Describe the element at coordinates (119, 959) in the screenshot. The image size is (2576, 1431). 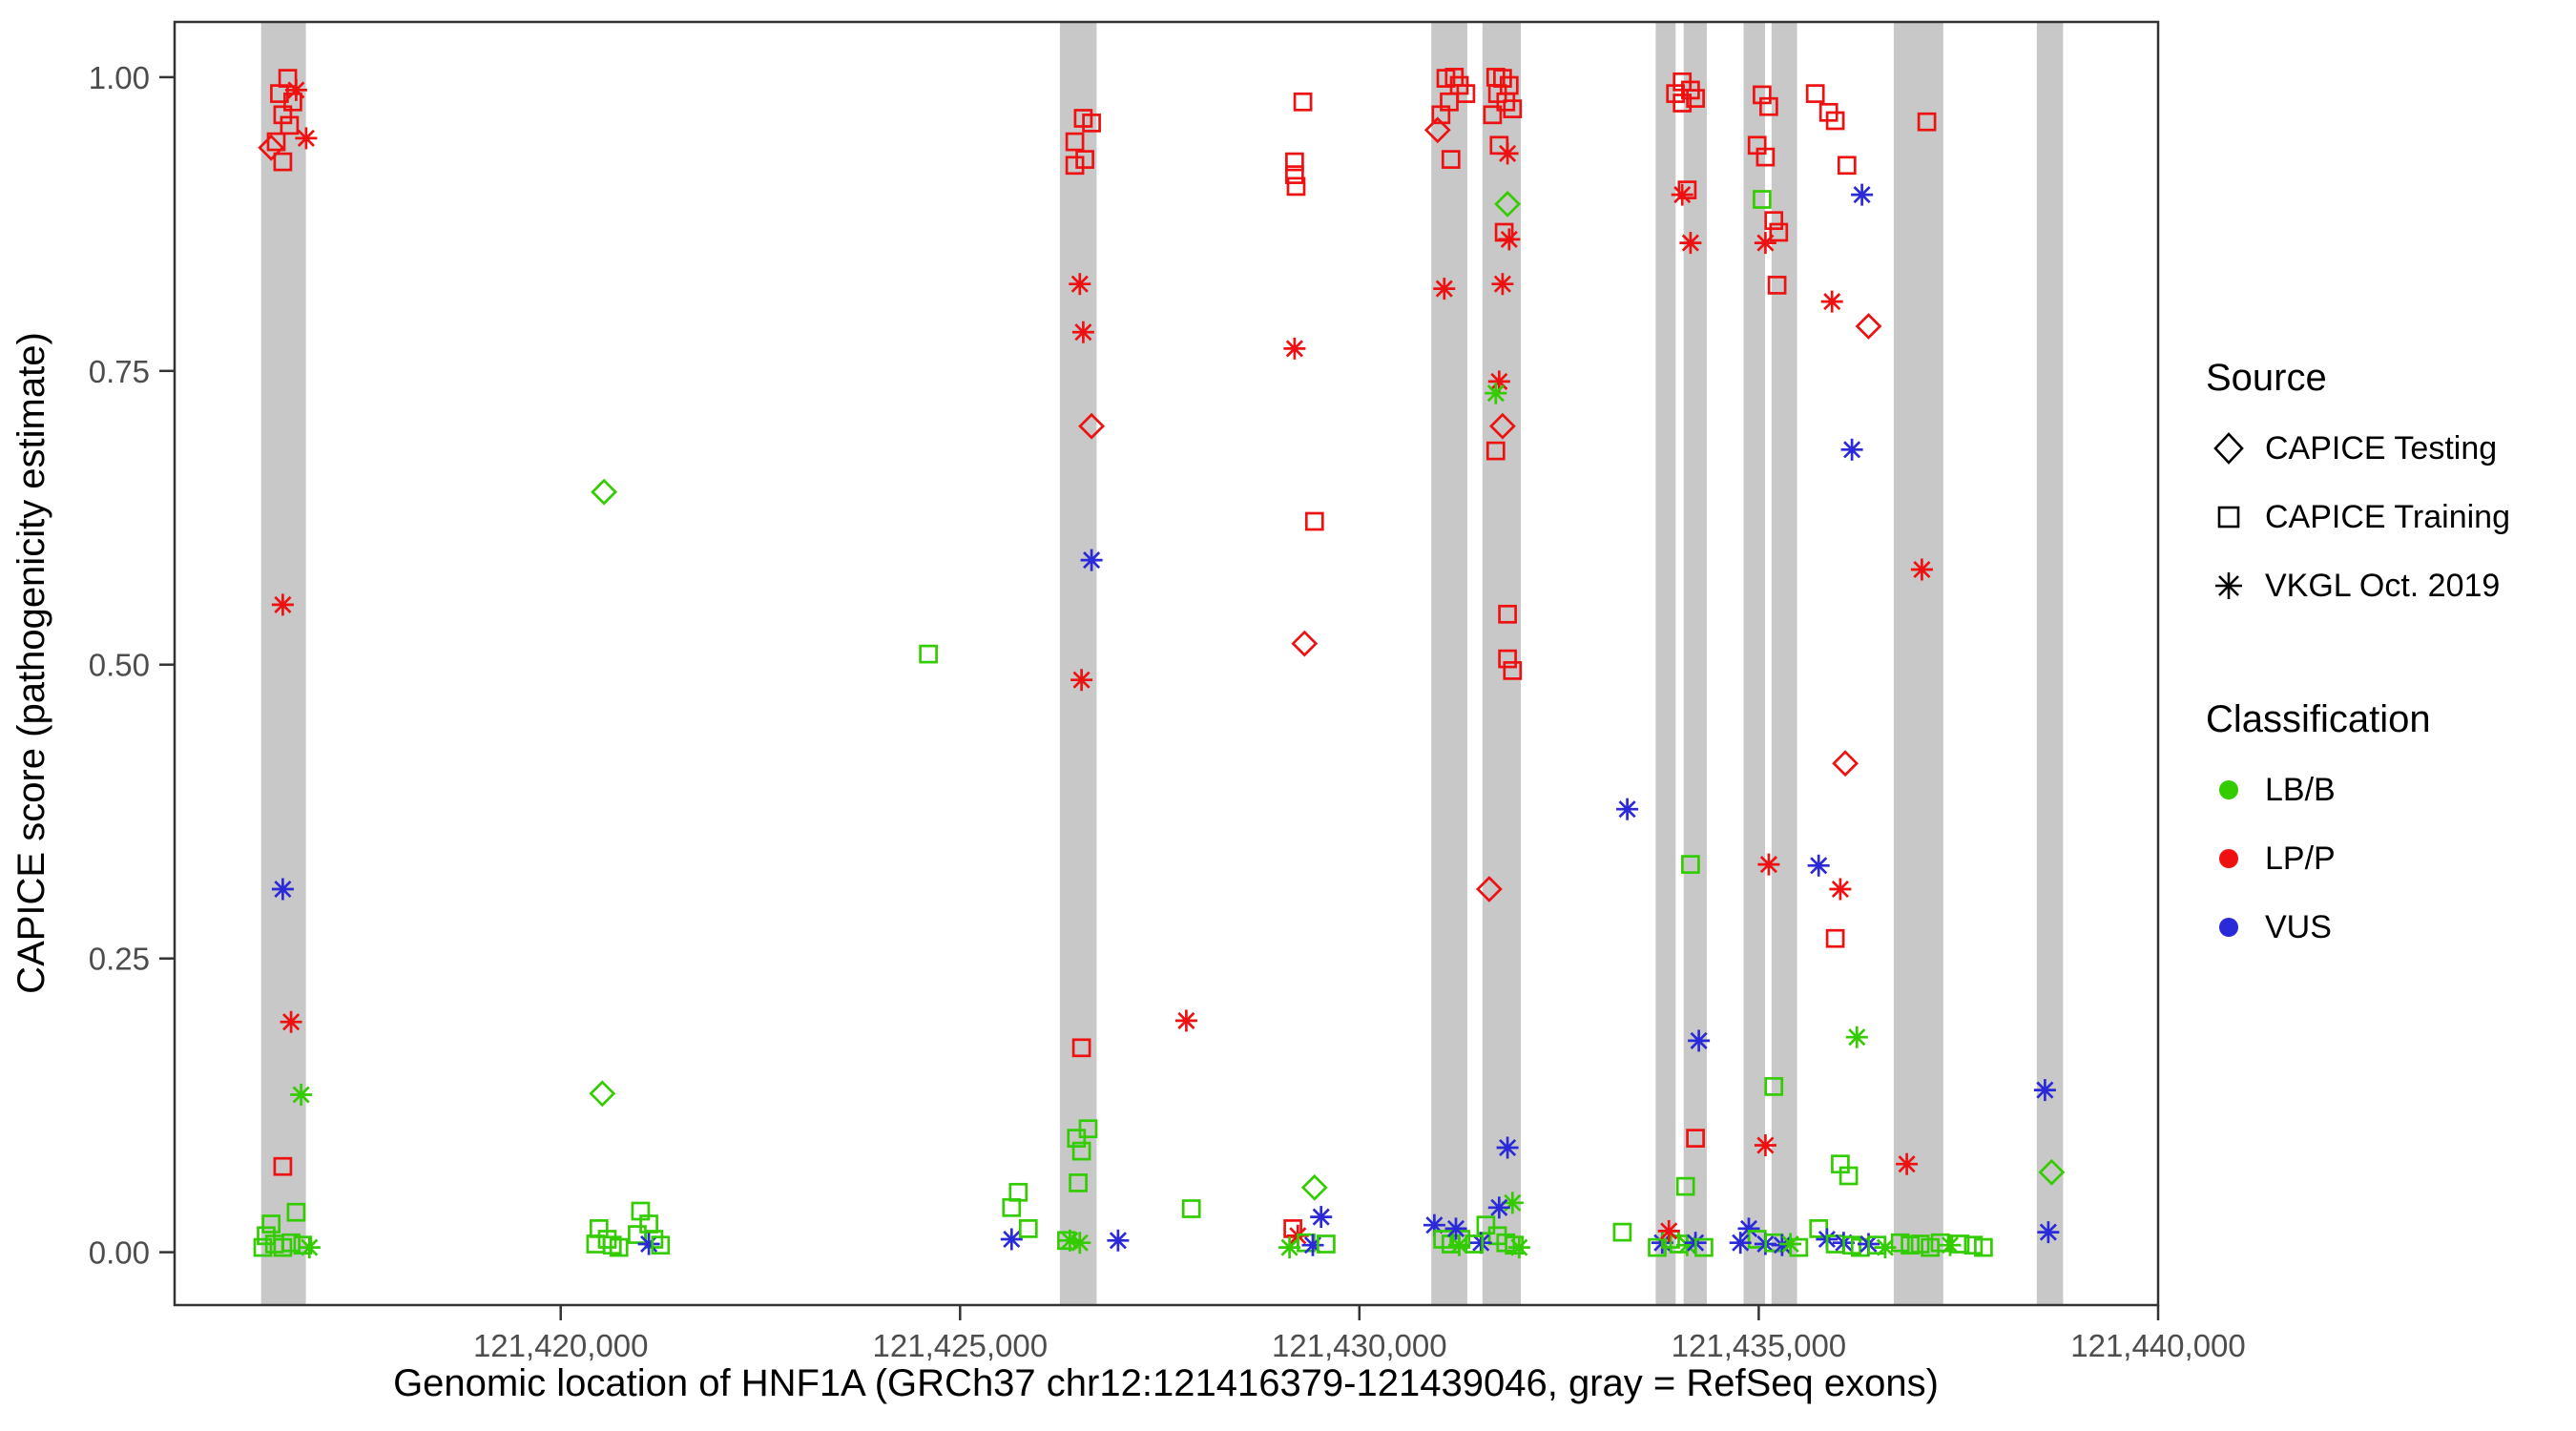
I see `y-axis-tick-label: 0.25` at that location.